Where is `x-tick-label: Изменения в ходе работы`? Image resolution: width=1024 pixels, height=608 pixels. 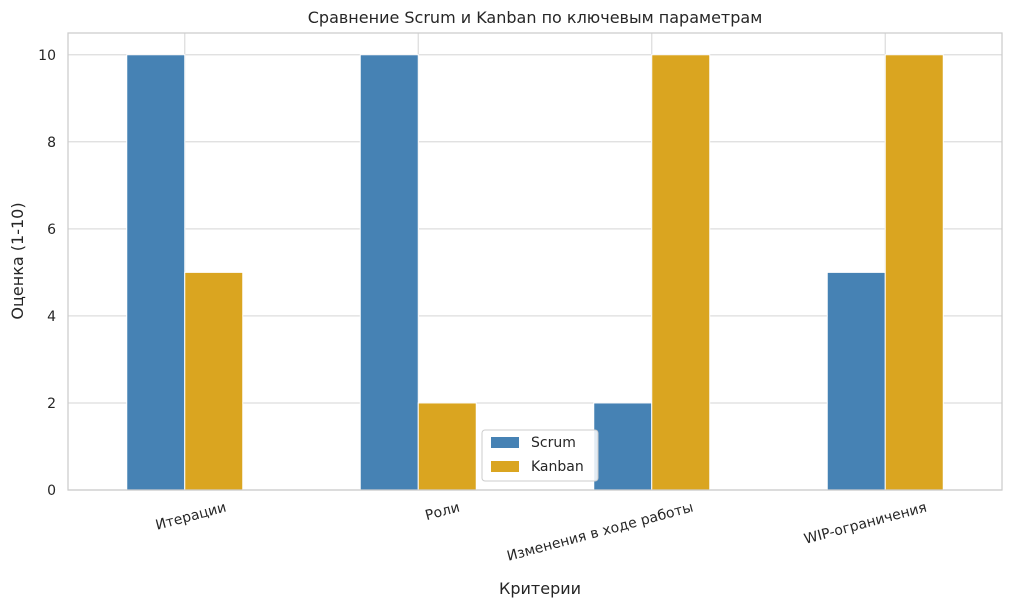 x-tick-label: Изменения в ходе работы is located at coordinates (600, 532).